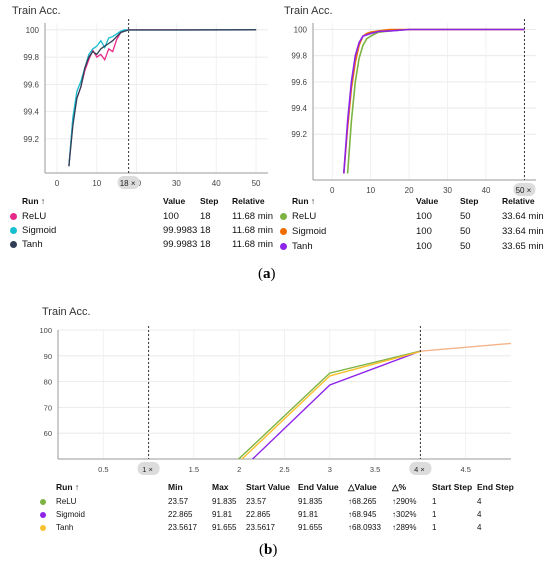  What do you see at coordinates (103, 469) in the screenshot?
I see `x-tick-label: 0.5` at bounding box center [103, 469].